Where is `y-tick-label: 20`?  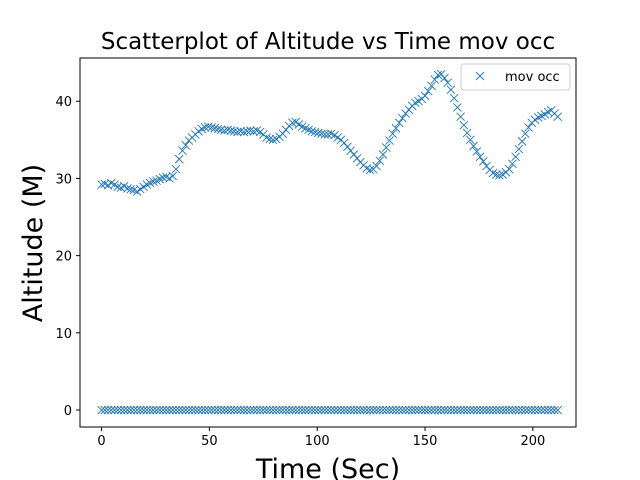
y-tick-label: 20 is located at coordinates (63, 257).